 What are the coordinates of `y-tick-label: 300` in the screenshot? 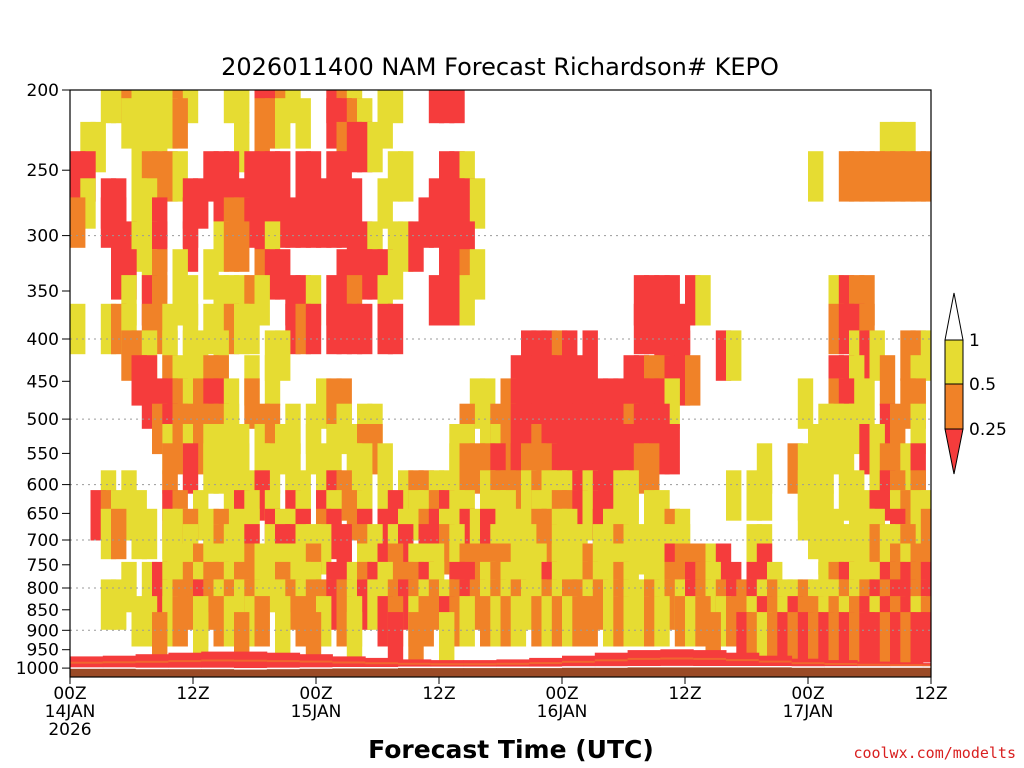 It's located at (43, 237).